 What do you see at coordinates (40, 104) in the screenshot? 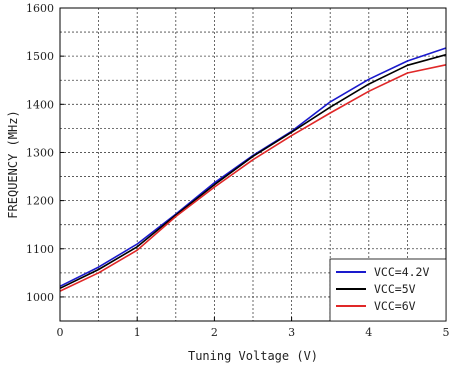
I see `y-tick-label: 1400` at bounding box center [40, 104].